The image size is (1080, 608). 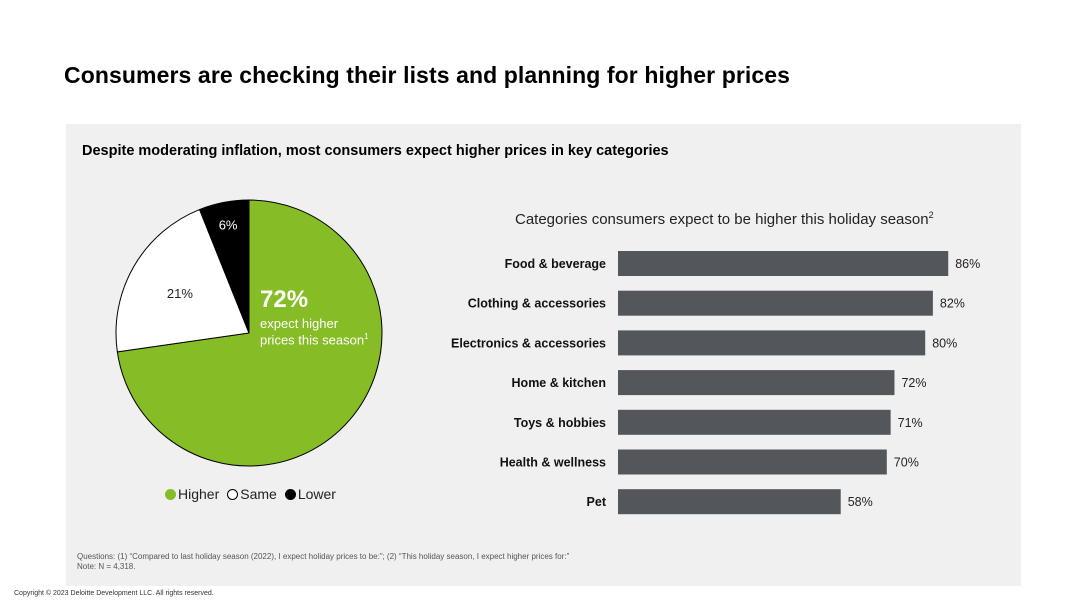 What do you see at coordinates (316, 494) in the screenshot?
I see `legend-label-lower: Lower` at bounding box center [316, 494].